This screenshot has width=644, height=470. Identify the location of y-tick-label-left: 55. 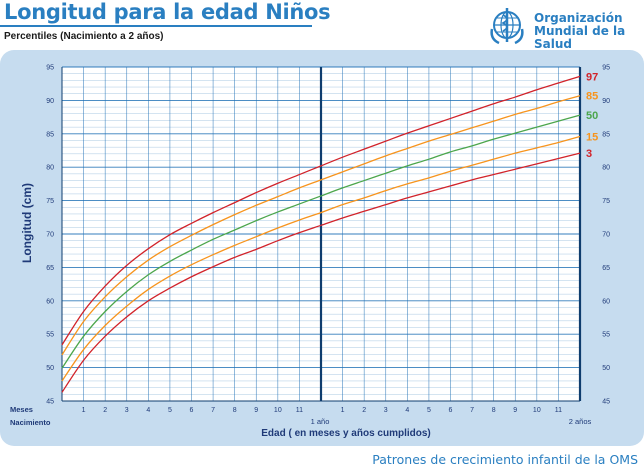
(50, 335).